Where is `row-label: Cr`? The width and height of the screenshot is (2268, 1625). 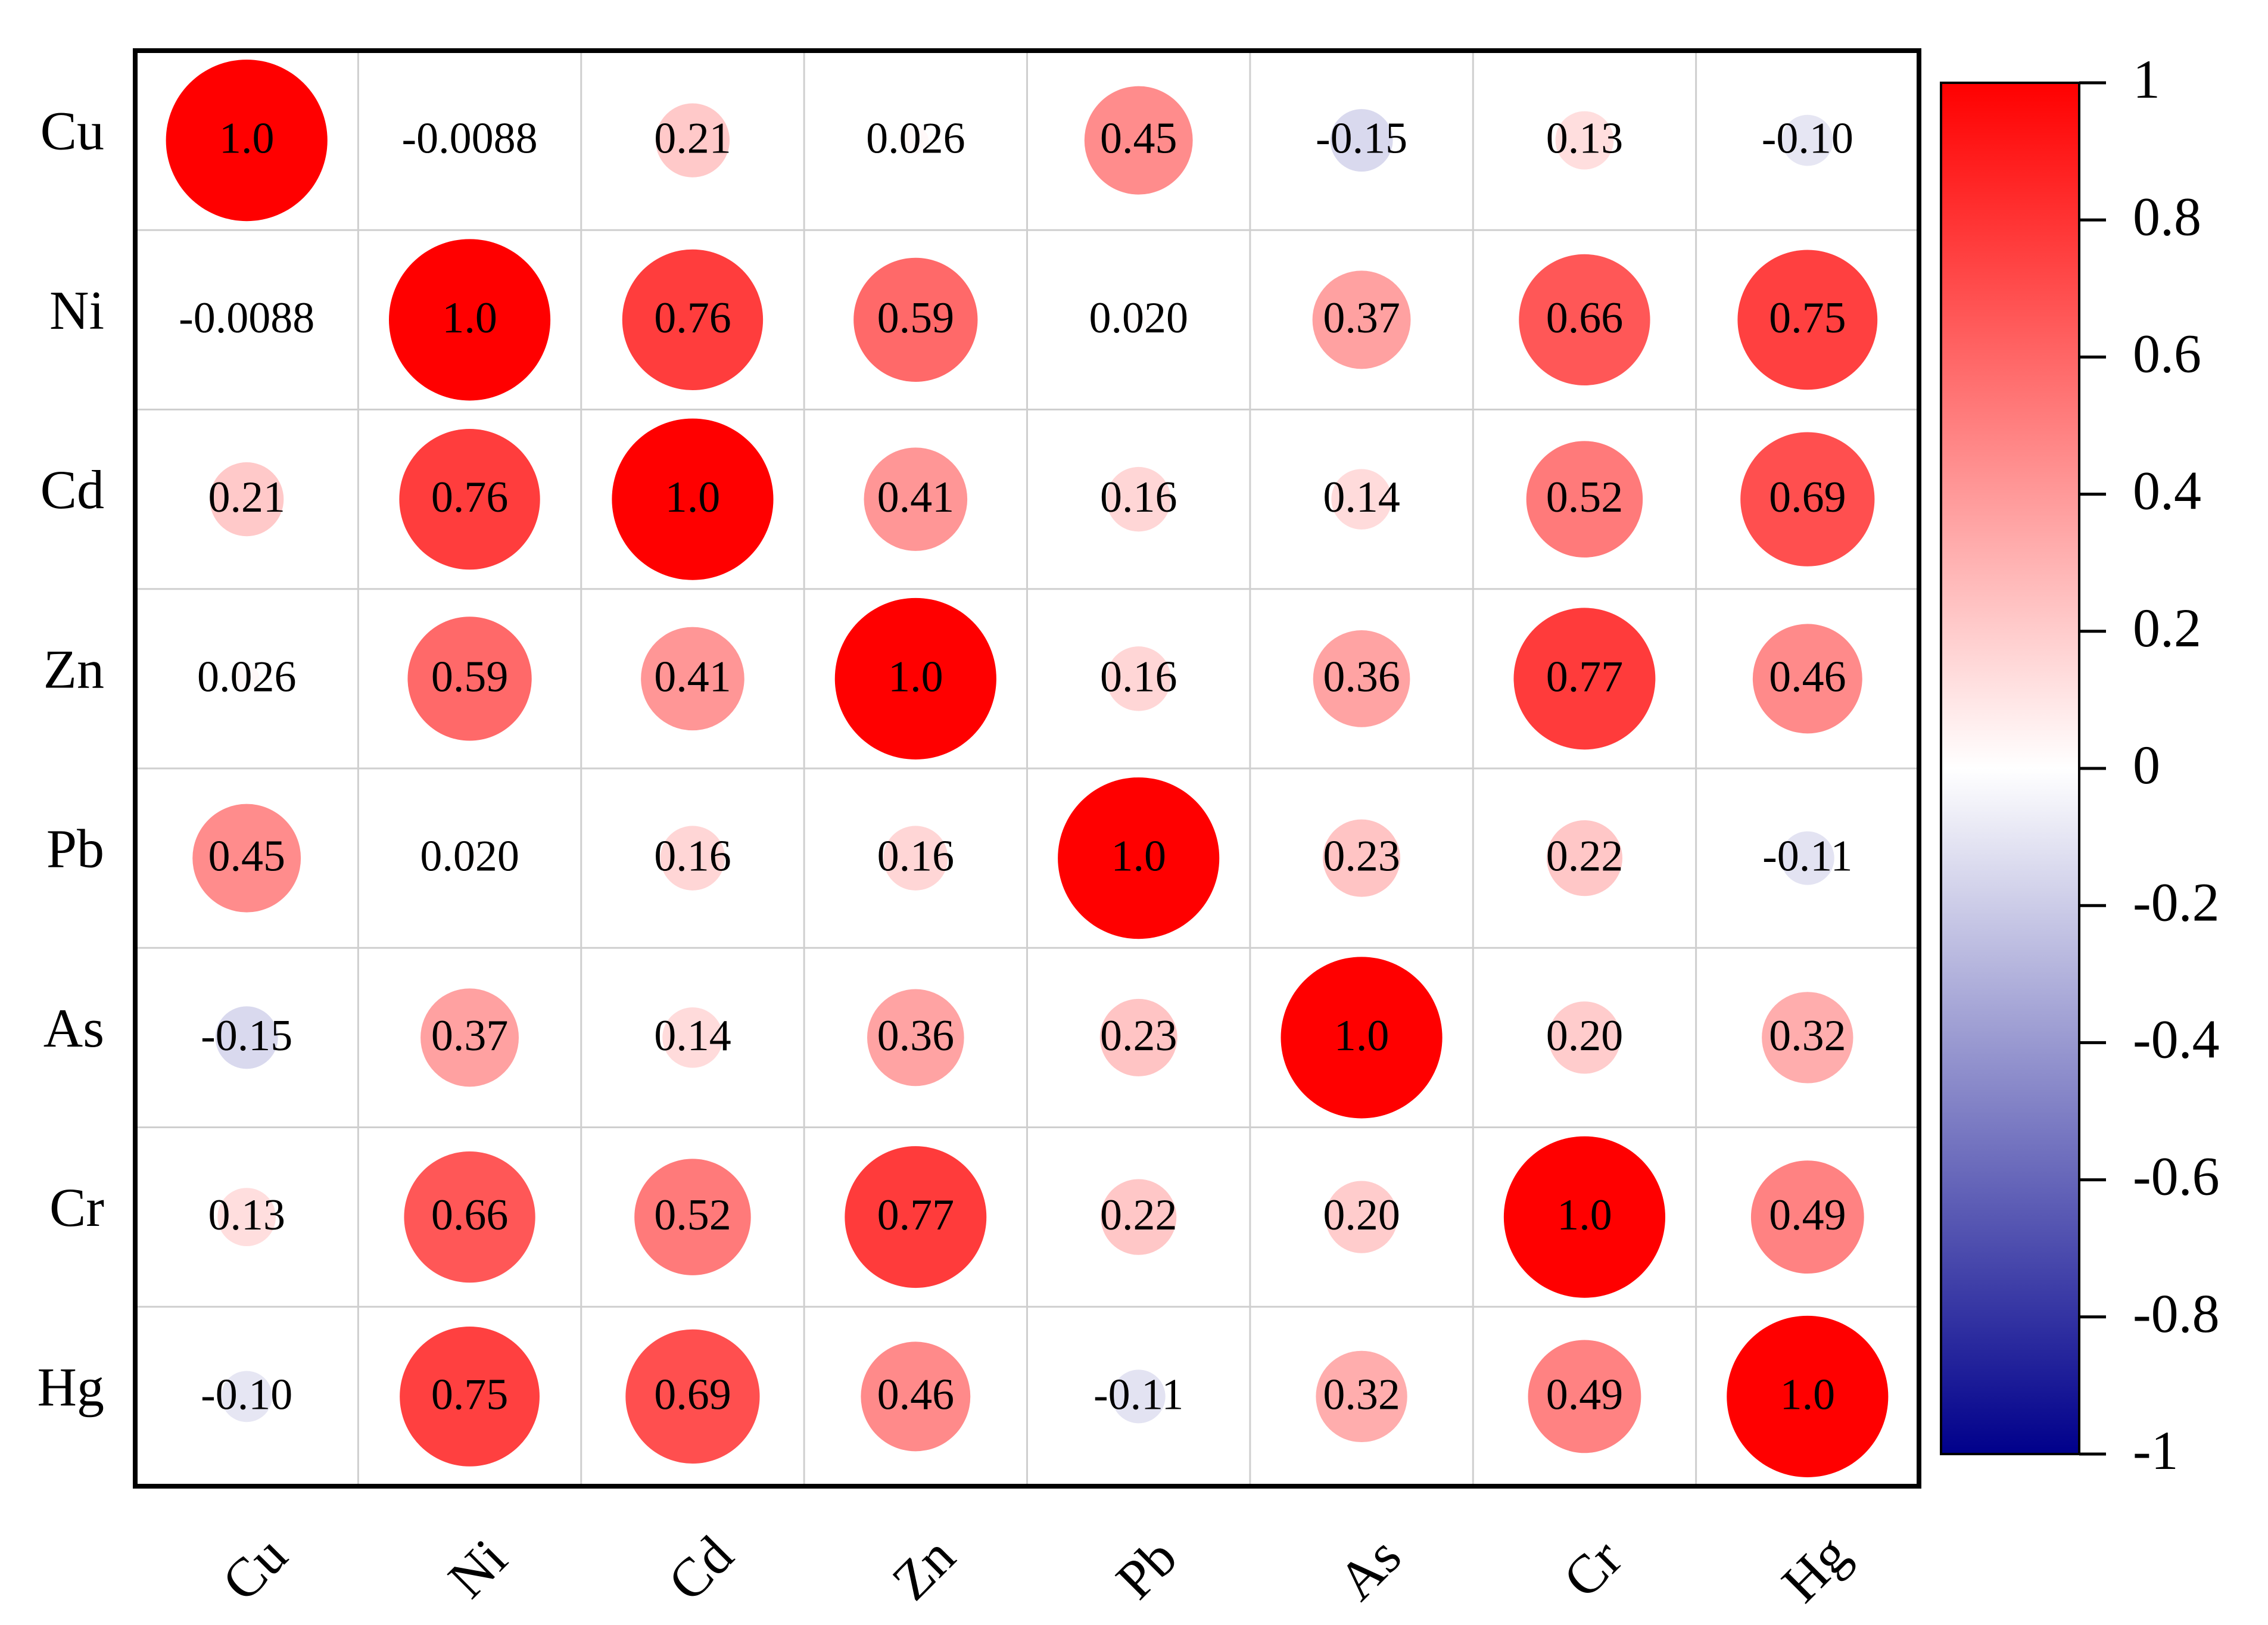
row-label: Cr is located at coordinates (76, 1207).